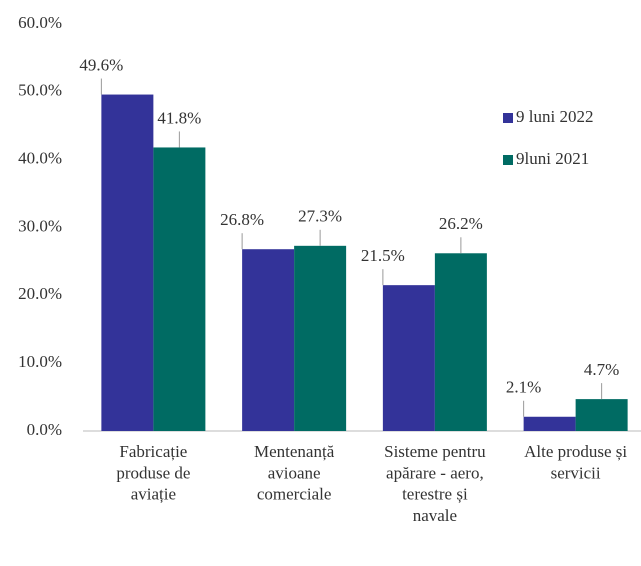 The image size is (641, 566). Describe the element at coordinates (101, 64) in the screenshot. I see `value-label: 49.6%` at that location.